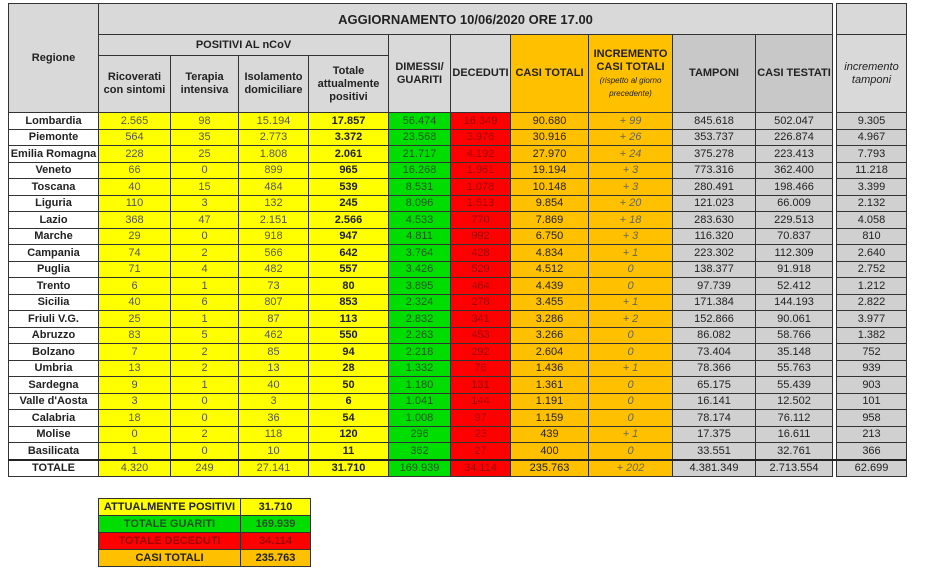 The height and width of the screenshot is (585, 926). Describe the element at coordinates (871, 253) in the screenshot. I see `cell-incremento-tamponi: 2.640` at that location.